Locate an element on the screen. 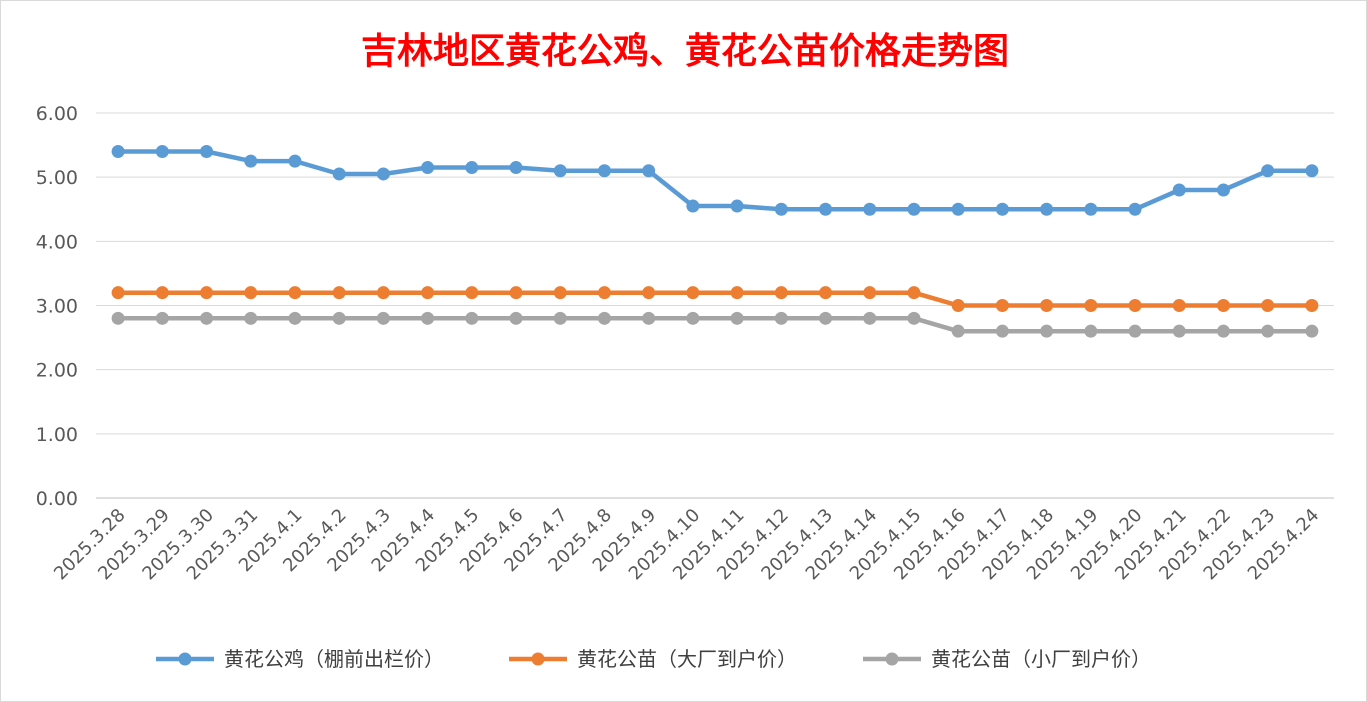 The image size is (1367, 702). chart-title: 吉林地区黄花公鸡、黄花公苗价格走势图 is located at coordinates (685, 51).